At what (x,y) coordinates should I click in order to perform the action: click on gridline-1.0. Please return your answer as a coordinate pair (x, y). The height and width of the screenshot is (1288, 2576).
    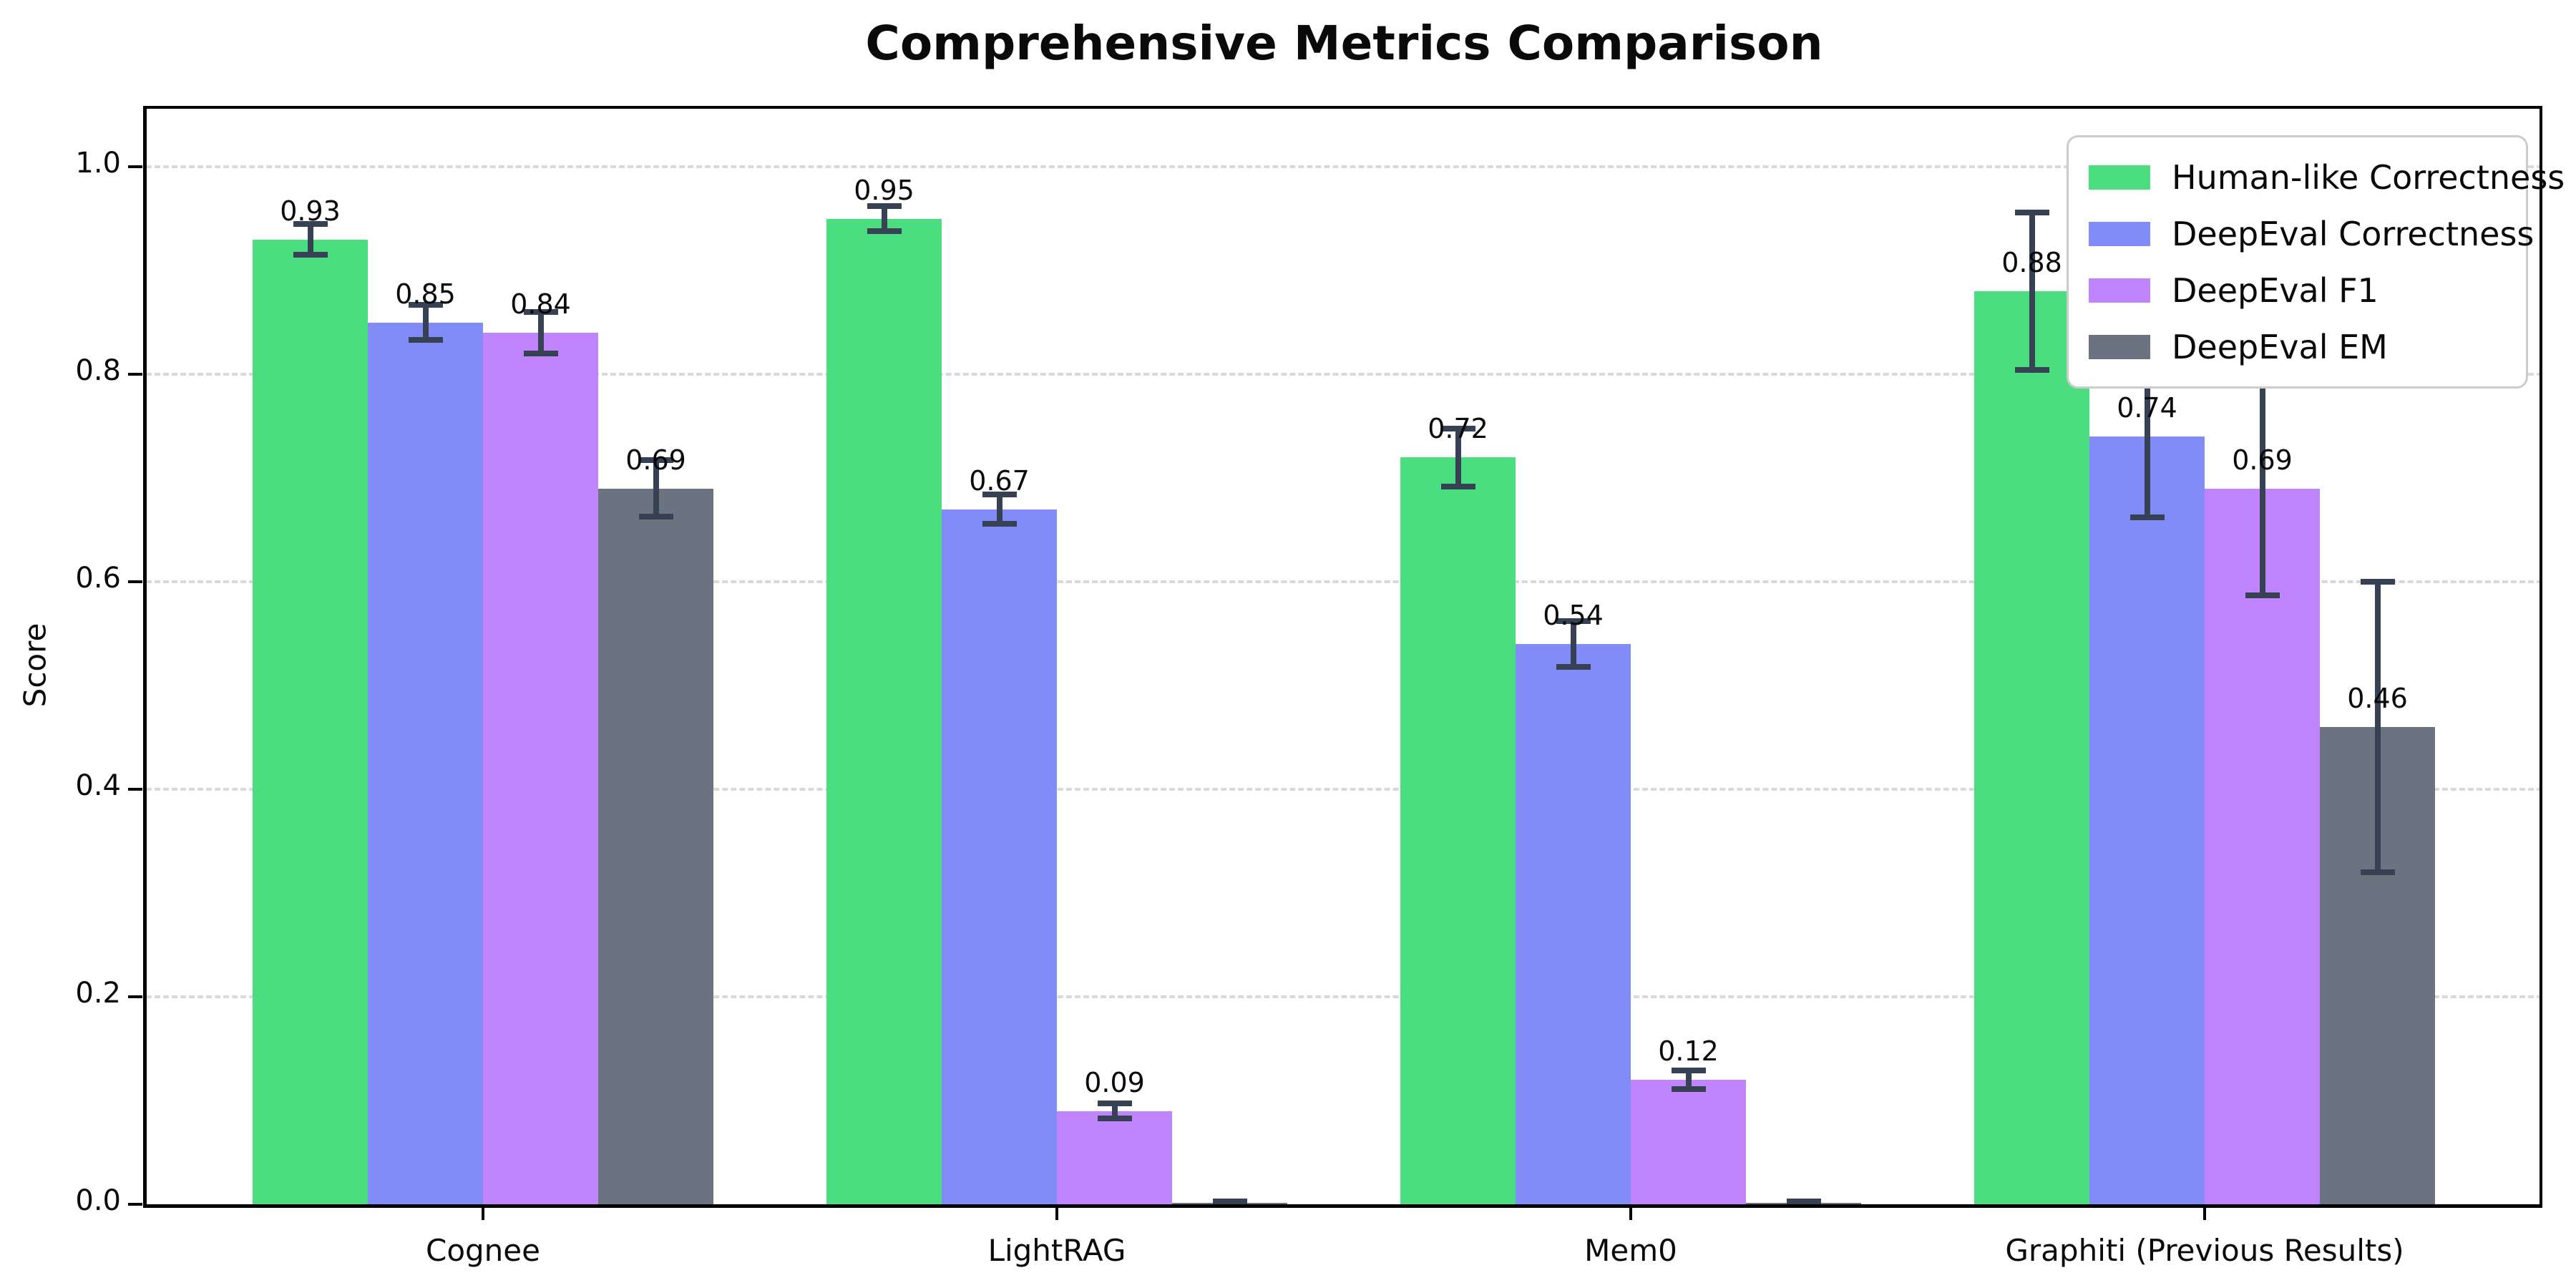
    Looking at the image, I should click on (1344, 167).